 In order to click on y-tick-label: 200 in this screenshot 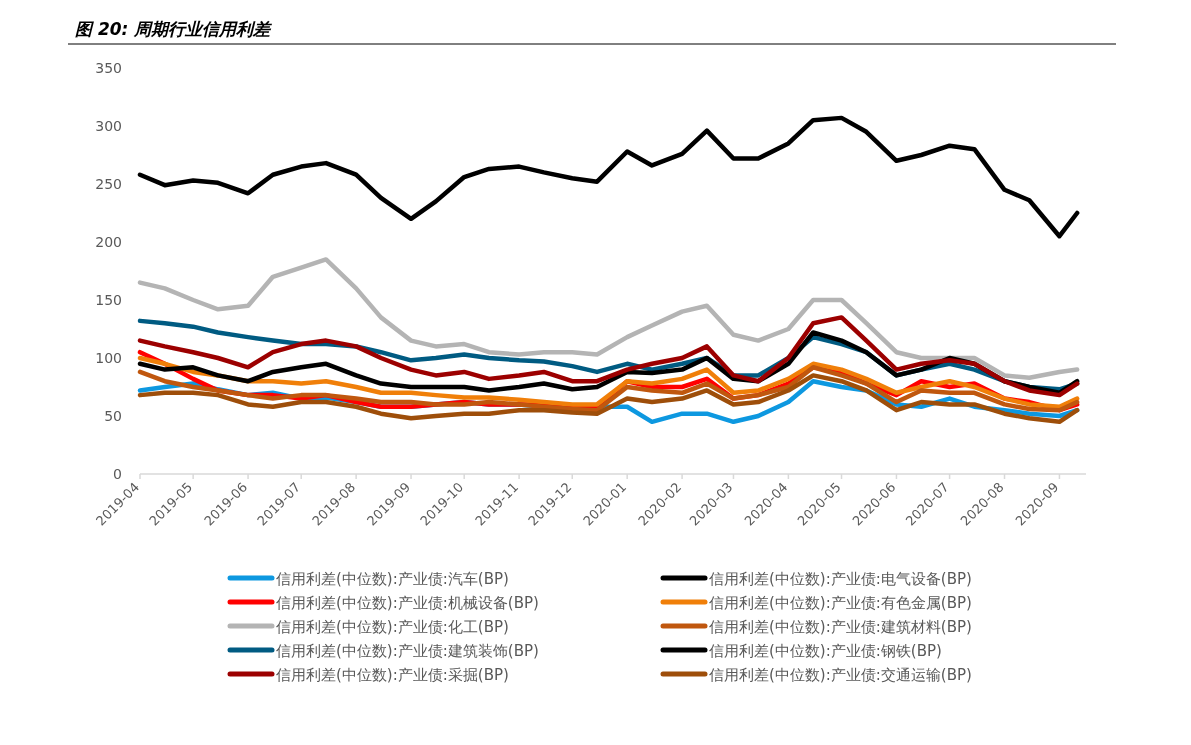, I will do `click(108, 242)`.